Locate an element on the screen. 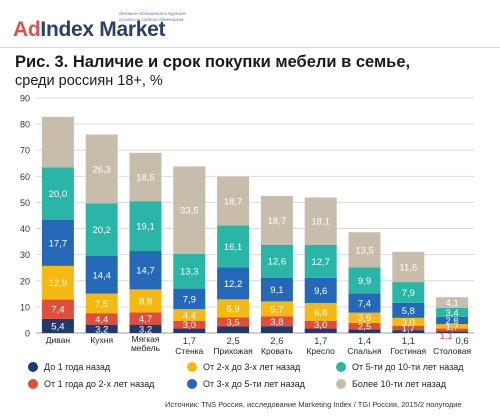  legend-item: От 5-ти до 10-ти лет назад is located at coordinates (400, 367).